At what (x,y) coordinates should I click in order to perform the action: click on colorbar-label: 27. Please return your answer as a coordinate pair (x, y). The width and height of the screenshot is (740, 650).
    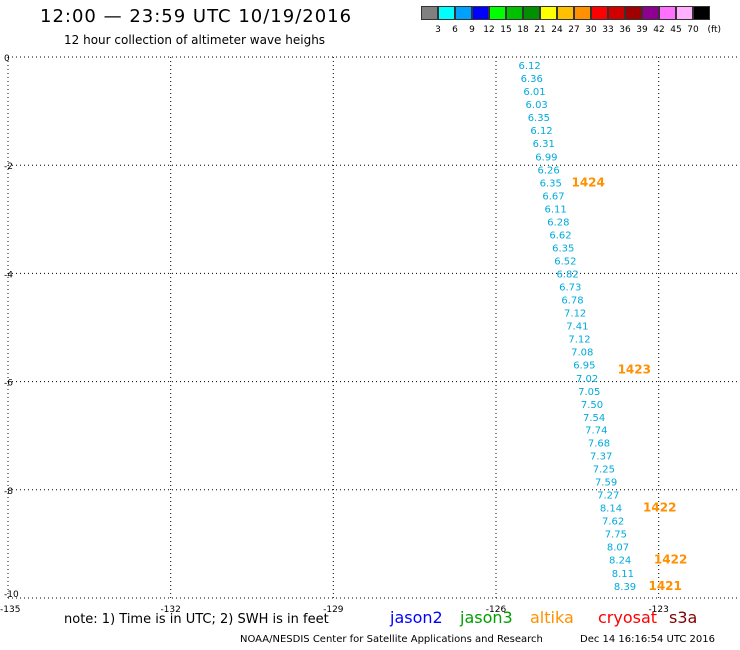
    Looking at the image, I should click on (574, 30).